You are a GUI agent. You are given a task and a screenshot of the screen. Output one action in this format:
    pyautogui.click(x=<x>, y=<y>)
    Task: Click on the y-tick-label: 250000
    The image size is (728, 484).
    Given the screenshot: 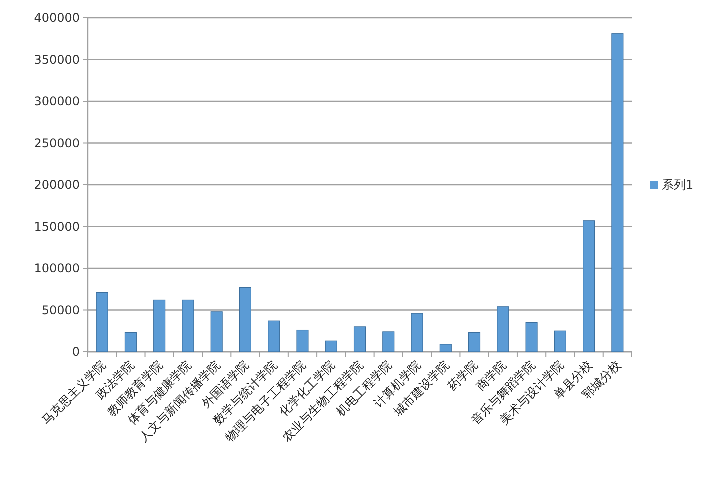 What is the action you would take?
    pyautogui.click(x=57, y=143)
    